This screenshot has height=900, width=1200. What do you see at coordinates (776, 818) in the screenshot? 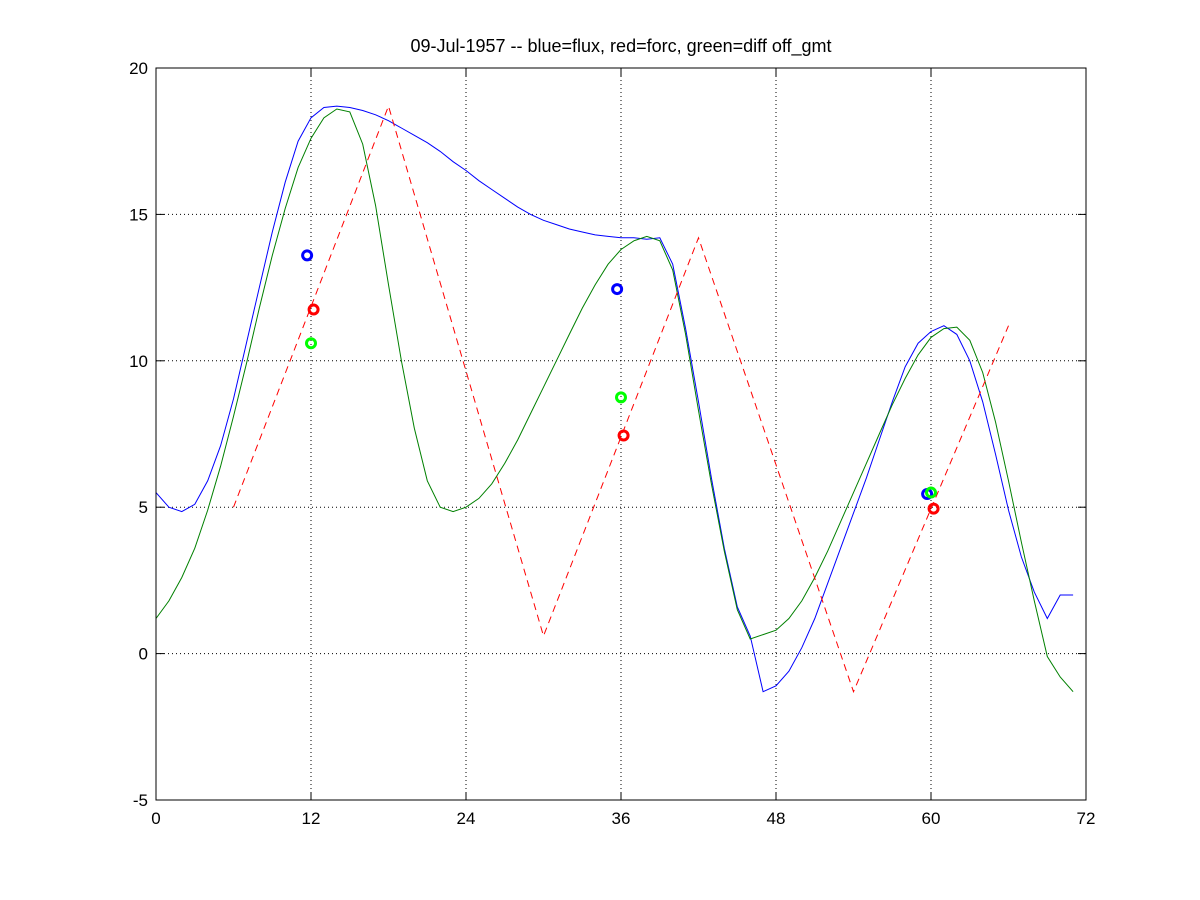
I see `x-tick-label: 48` at bounding box center [776, 818].